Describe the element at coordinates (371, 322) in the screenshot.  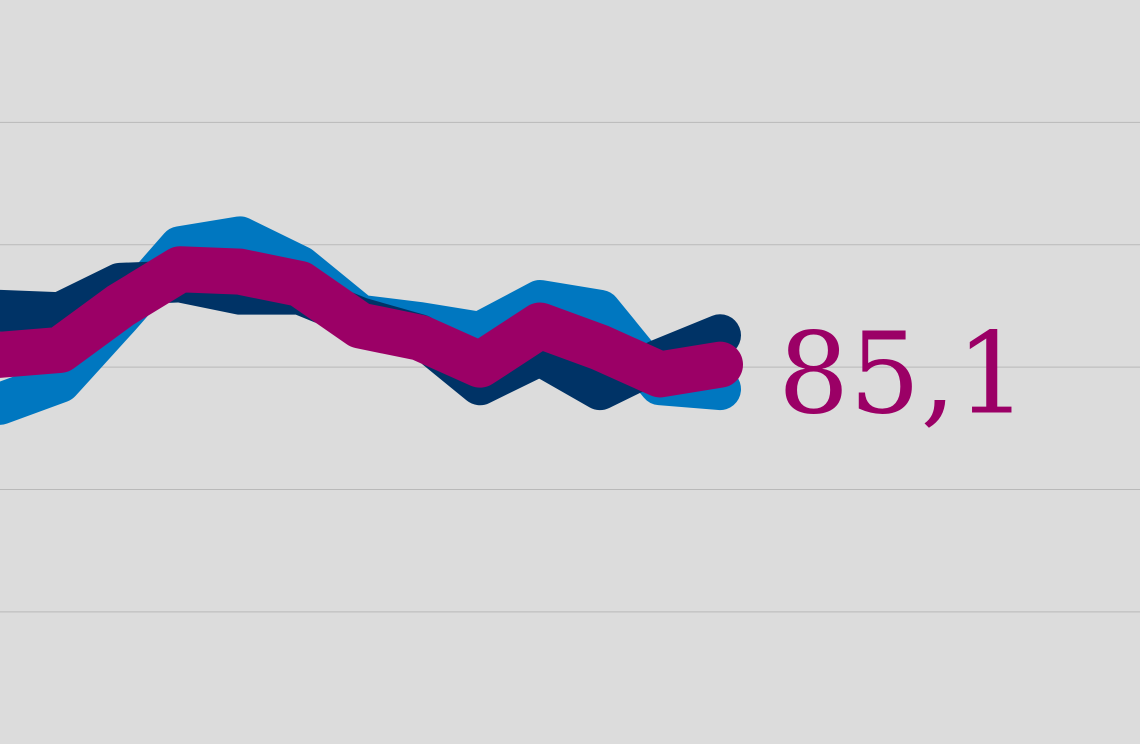
I see `series-line` at that location.